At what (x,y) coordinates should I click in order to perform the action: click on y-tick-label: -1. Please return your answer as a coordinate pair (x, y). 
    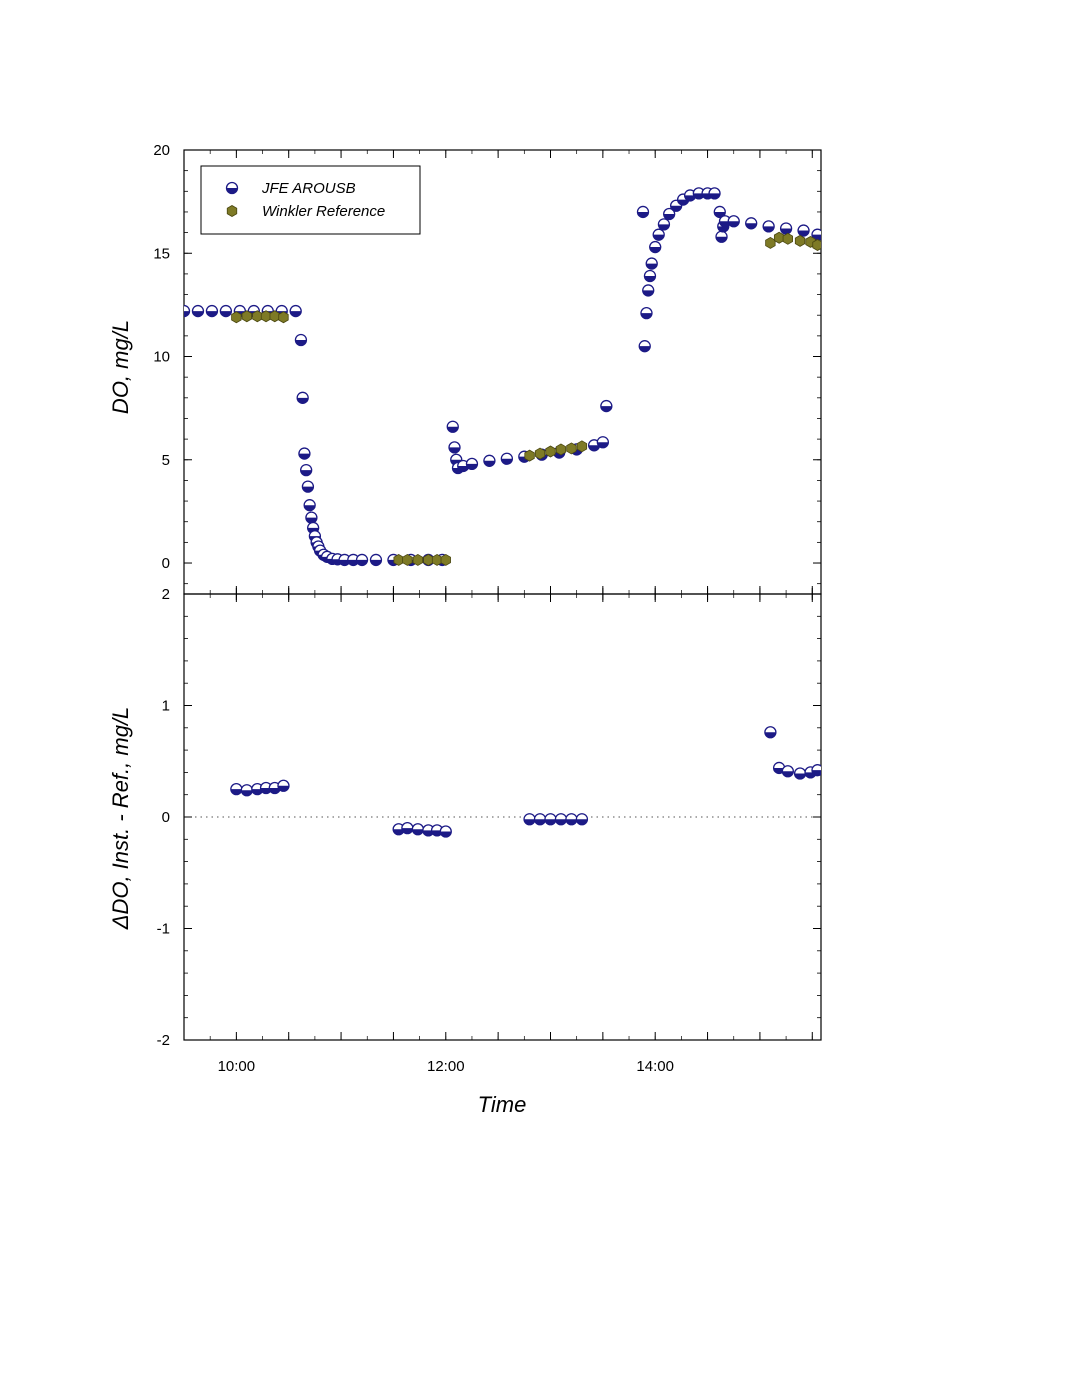
    Looking at the image, I should click on (163, 929).